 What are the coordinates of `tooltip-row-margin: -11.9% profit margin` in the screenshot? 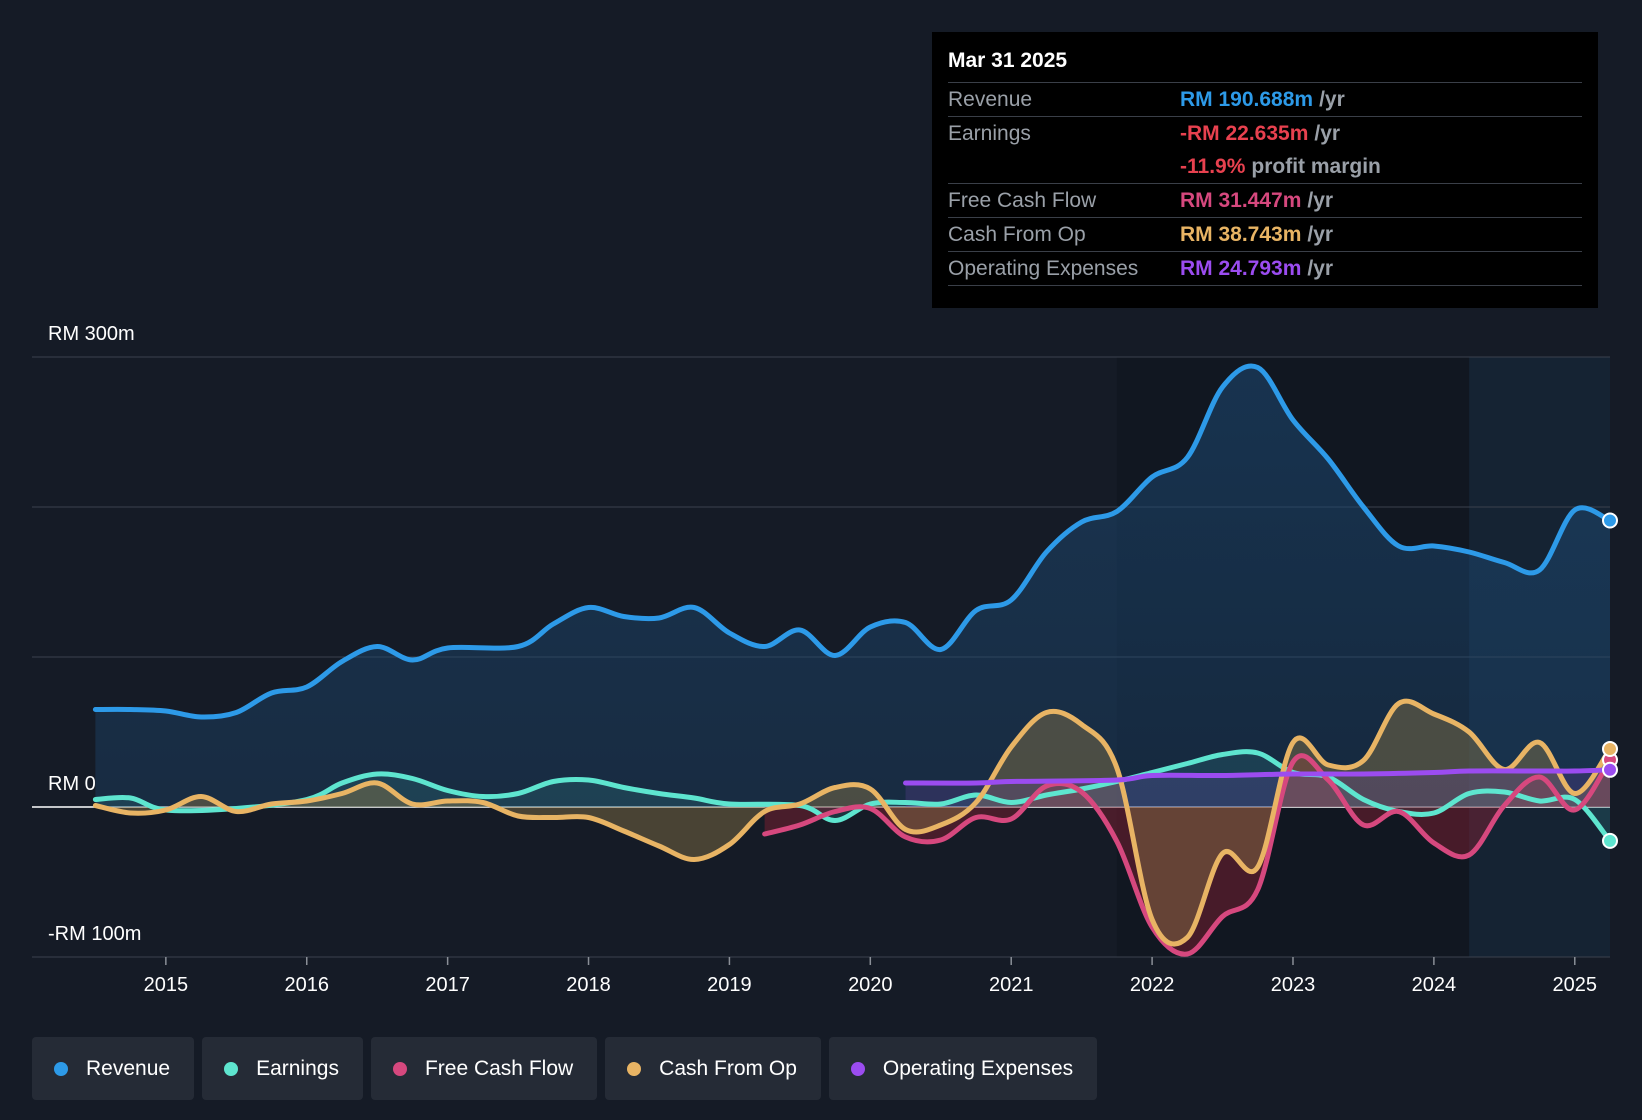 It's located at (1265, 167).